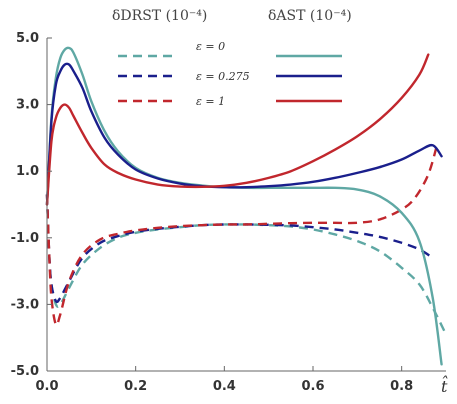 The width and height of the screenshot is (457, 404). Describe the element at coordinates (210, 46) in the screenshot. I see `legend-label-eps0: ε = 0` at that location.